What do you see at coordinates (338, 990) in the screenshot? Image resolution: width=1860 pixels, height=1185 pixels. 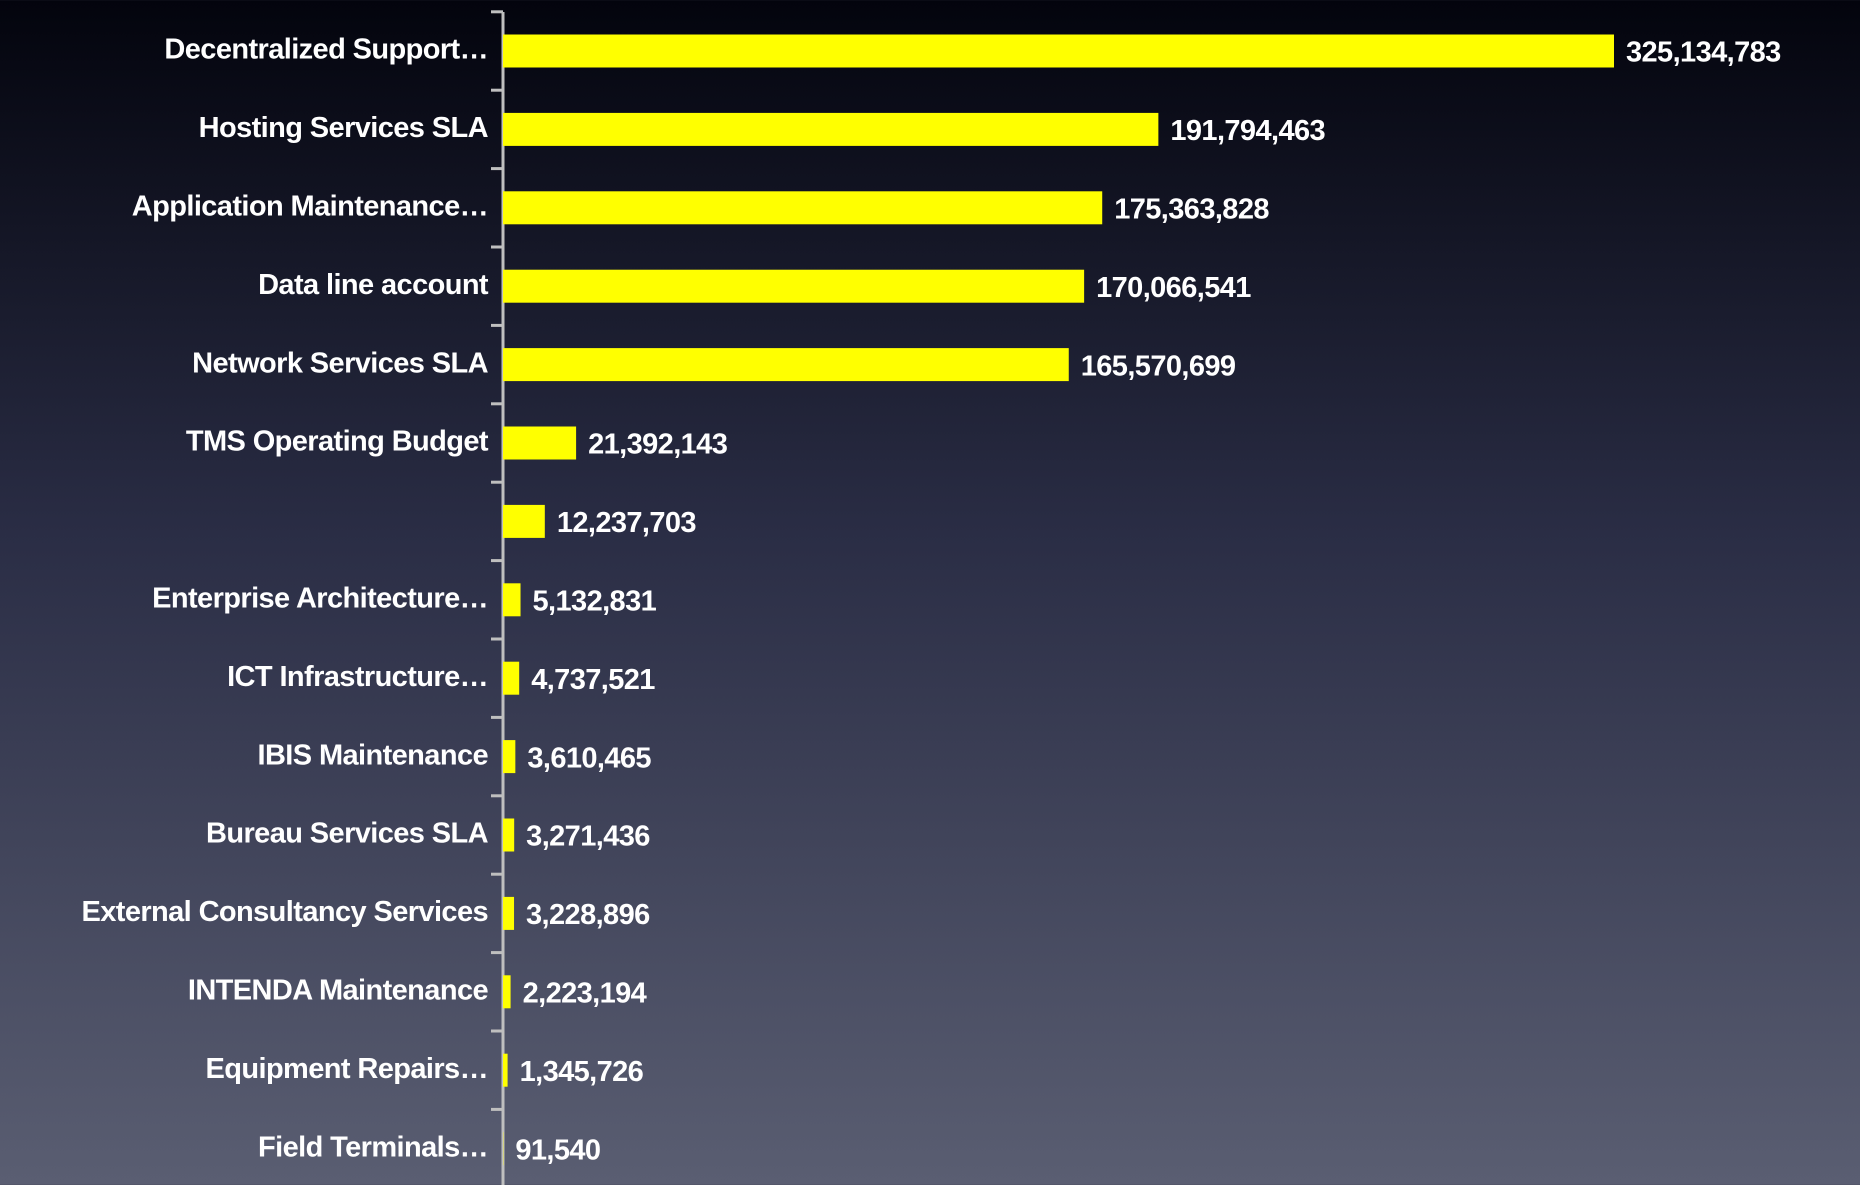 I see `category-label: INTENDA Maintenance` at bounding box center [338, 990].